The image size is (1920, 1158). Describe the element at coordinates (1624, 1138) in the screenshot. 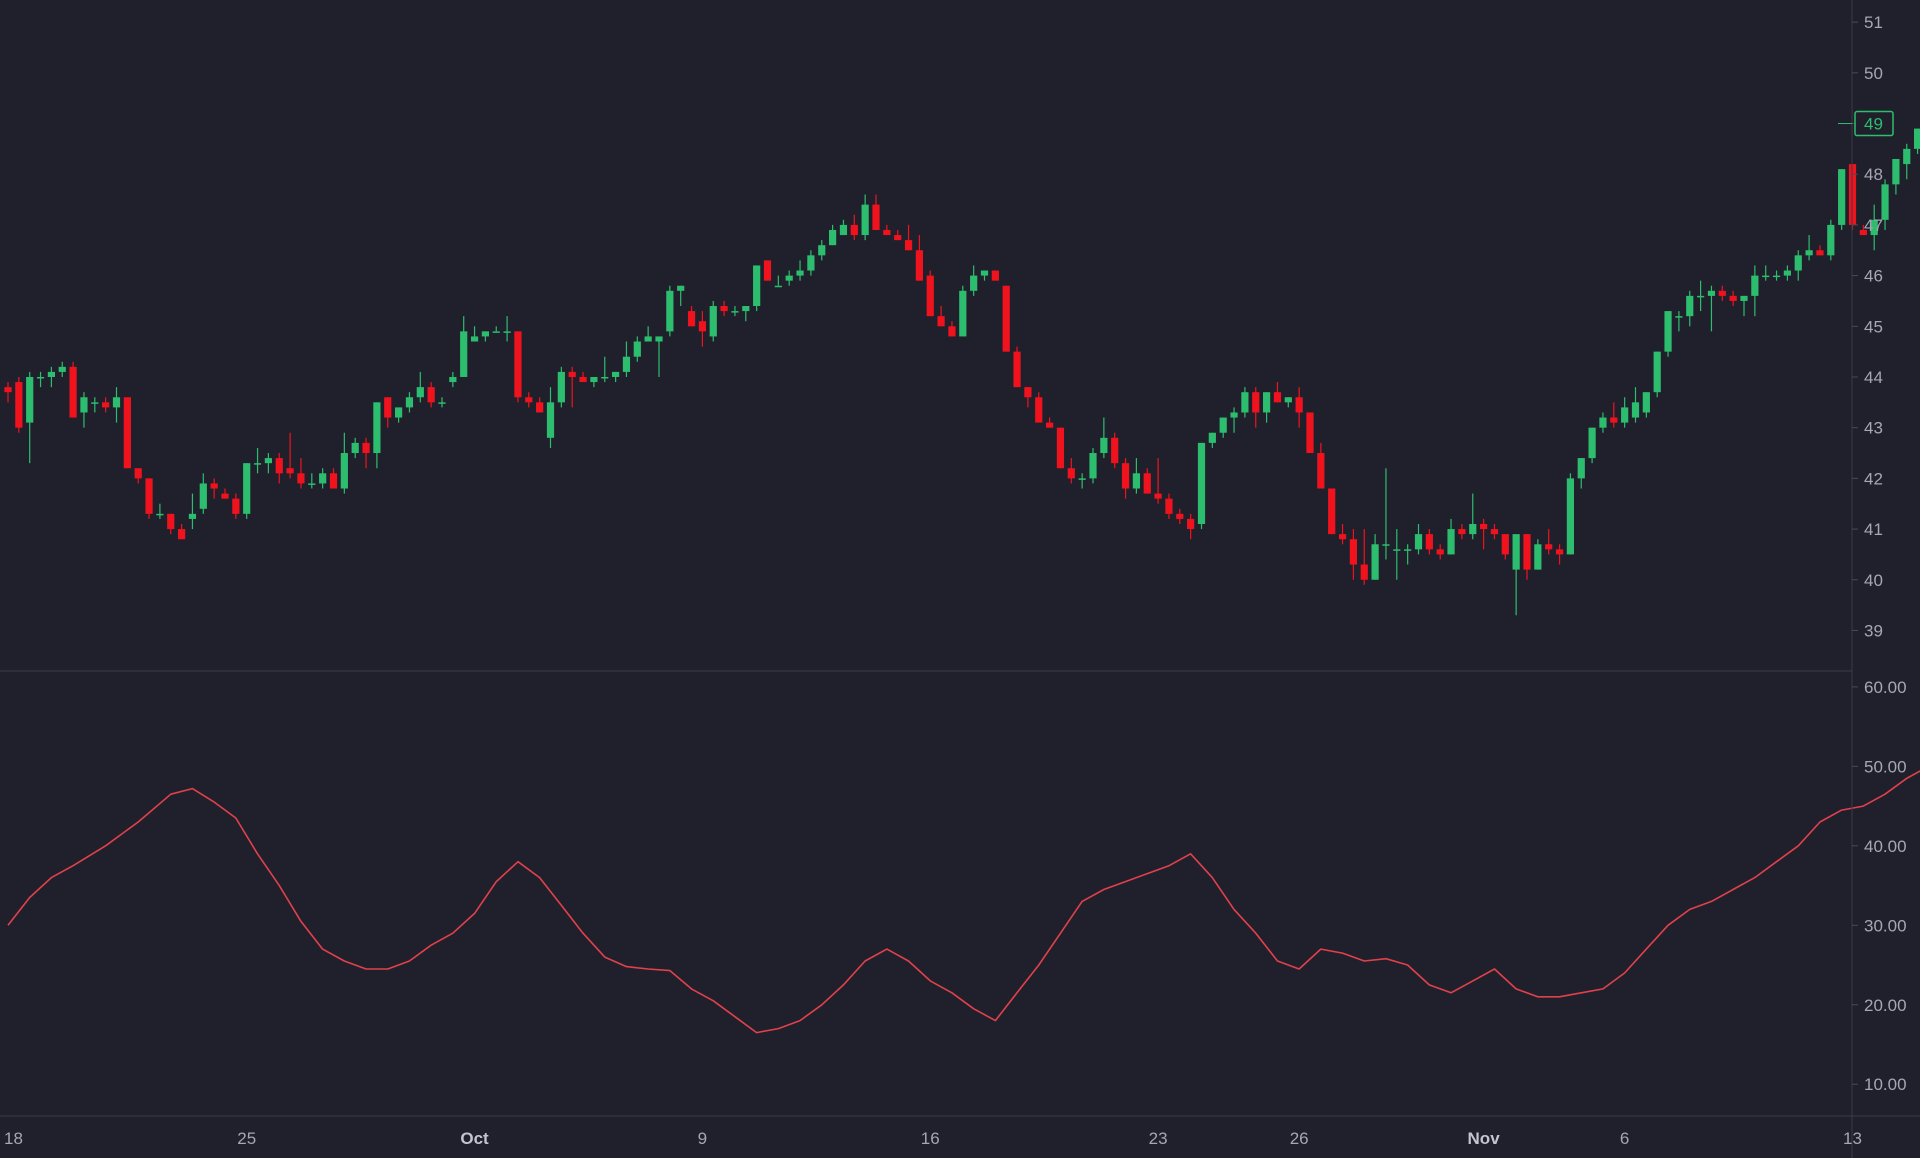

I see `time-tick-label: 6` at that location.